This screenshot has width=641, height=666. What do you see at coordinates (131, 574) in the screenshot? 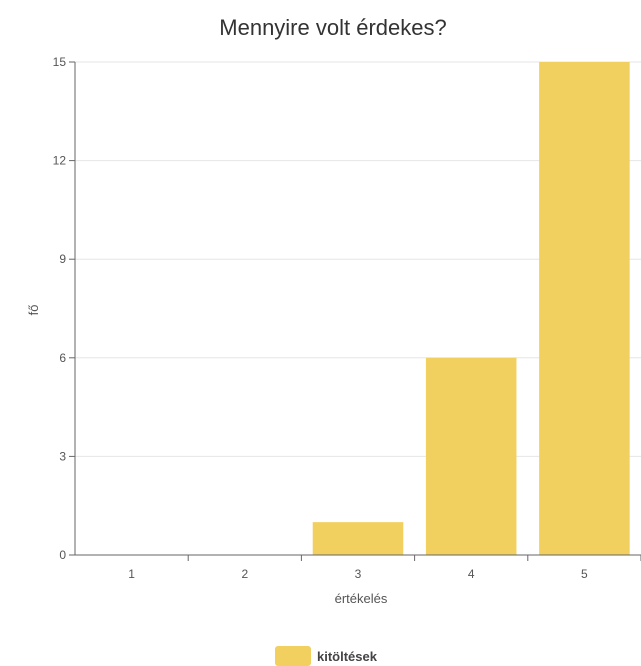
I see `x-tick-label: 1` at bounding box center [131, 574].